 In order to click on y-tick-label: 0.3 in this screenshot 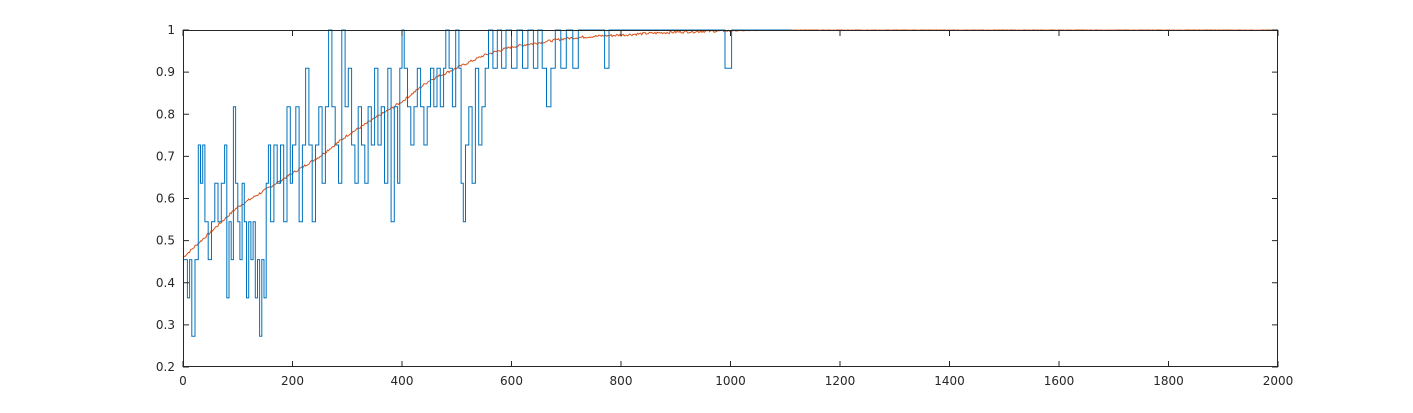, I will do `click(165, 325)`.